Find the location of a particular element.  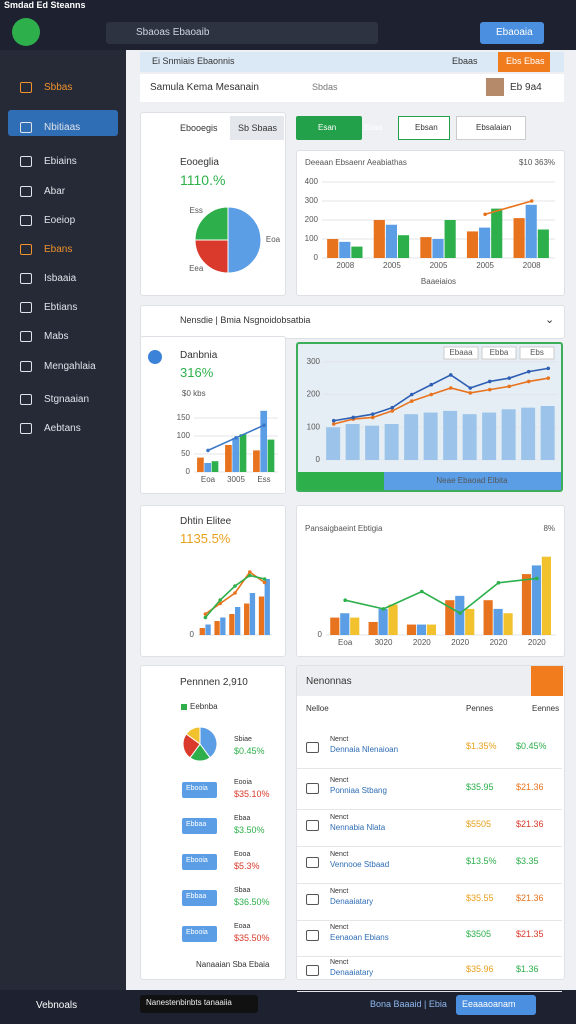

nav-item: Ebiains is located at coordinates (60, 161).